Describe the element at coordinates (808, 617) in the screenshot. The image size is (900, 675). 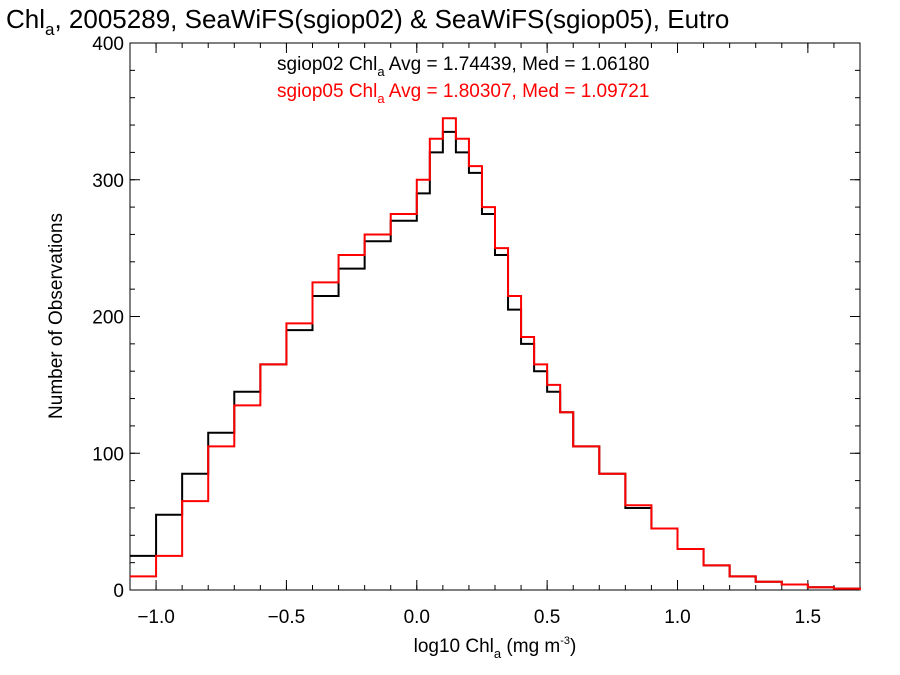
I see `x-tick-label: 1.5` at that location.